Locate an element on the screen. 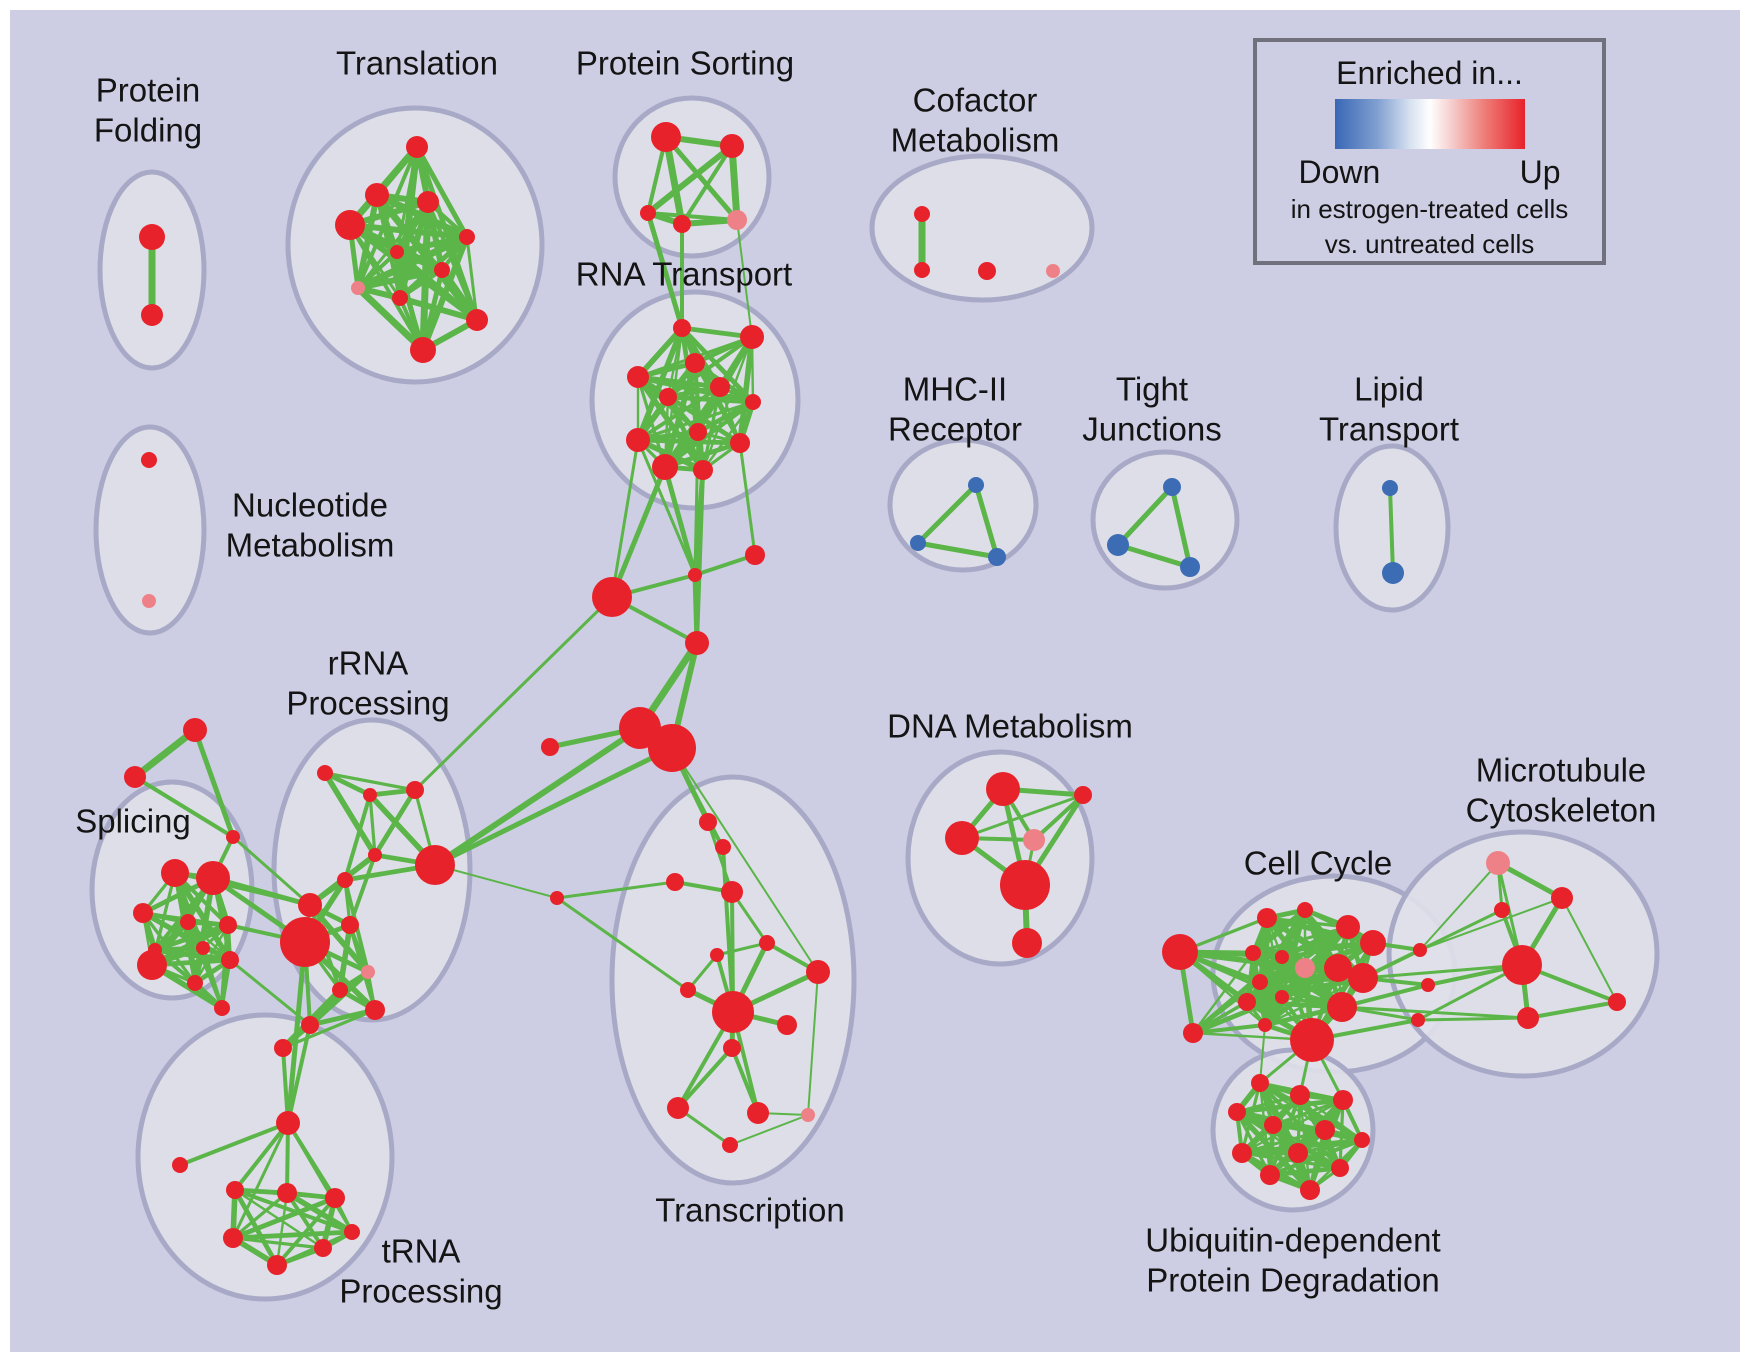 This screenshot has height=1360, width=1750. edge-cc11-mt4 is located at coordinates (1442, 971).